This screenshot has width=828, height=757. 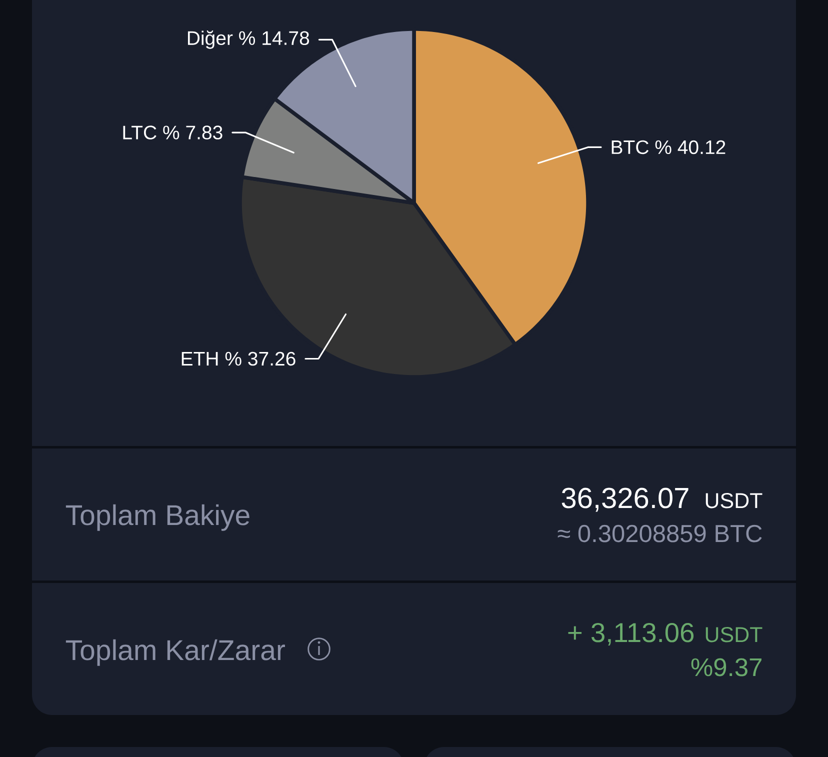 I want to click on data-label: % 40.12, so click(x=690, y=147).